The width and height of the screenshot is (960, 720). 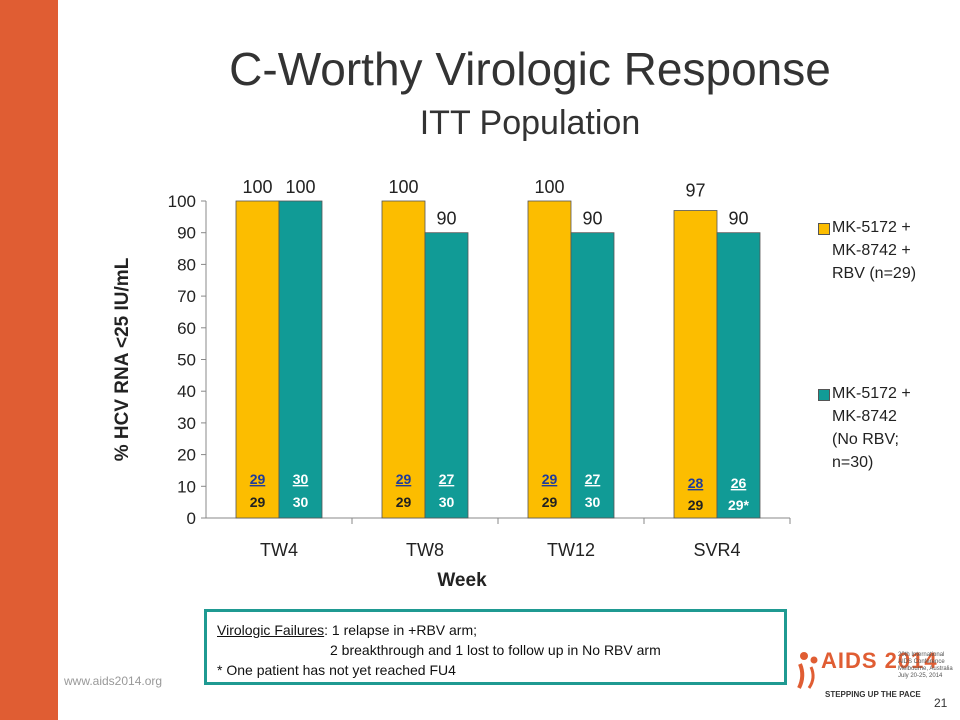 I want to click on y-tick-label: 20, so click(x=186, y=455).